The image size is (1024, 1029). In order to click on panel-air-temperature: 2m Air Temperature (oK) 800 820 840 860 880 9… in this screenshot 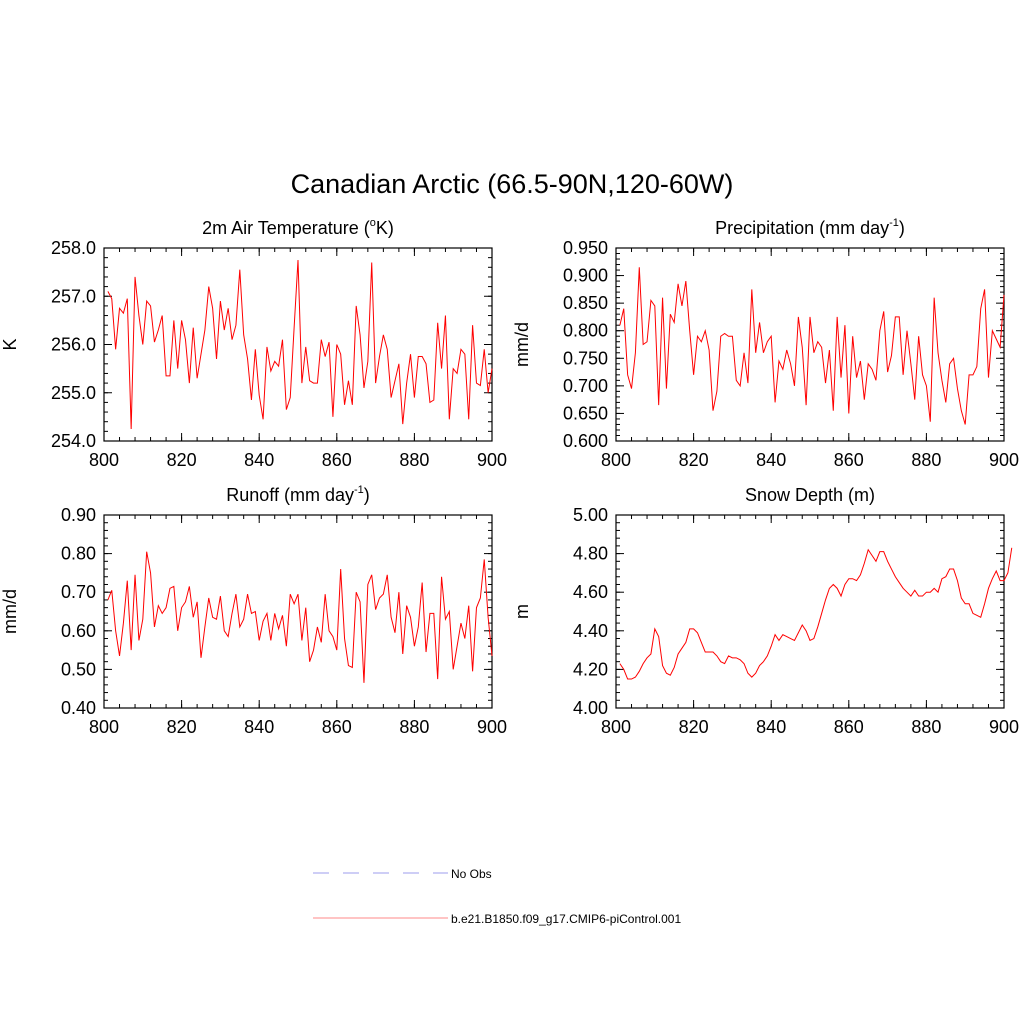, I will do `click(253, 343)`.